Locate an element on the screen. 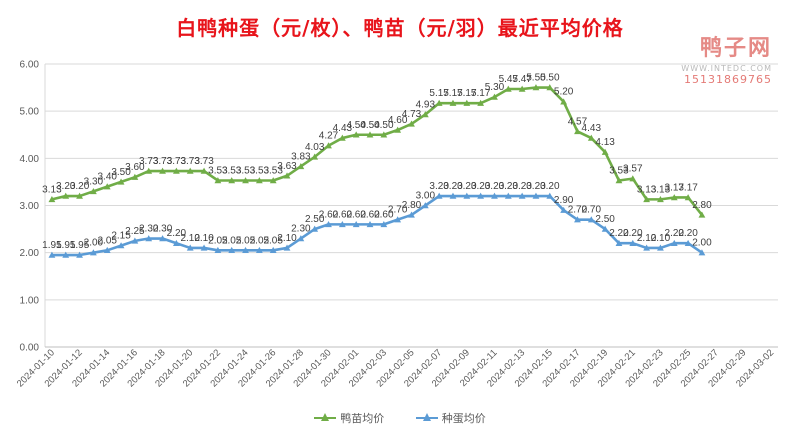  series-1-label-30: 3.20 is located at coordinates (467, 186).